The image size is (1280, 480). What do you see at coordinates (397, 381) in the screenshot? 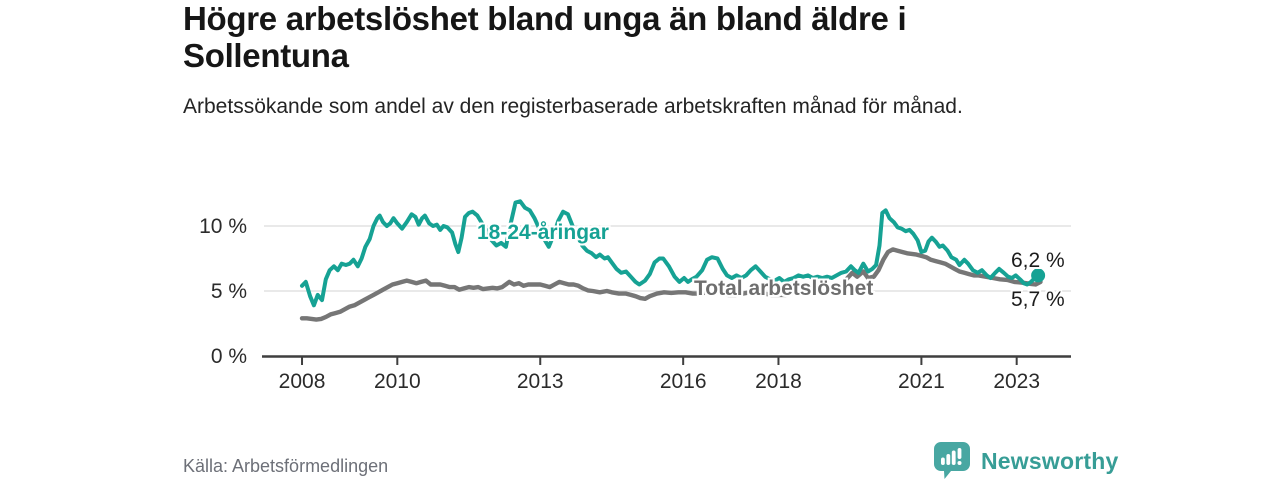
I see `x-axis-tick-label: 2010` at bounding box center [397, 381].